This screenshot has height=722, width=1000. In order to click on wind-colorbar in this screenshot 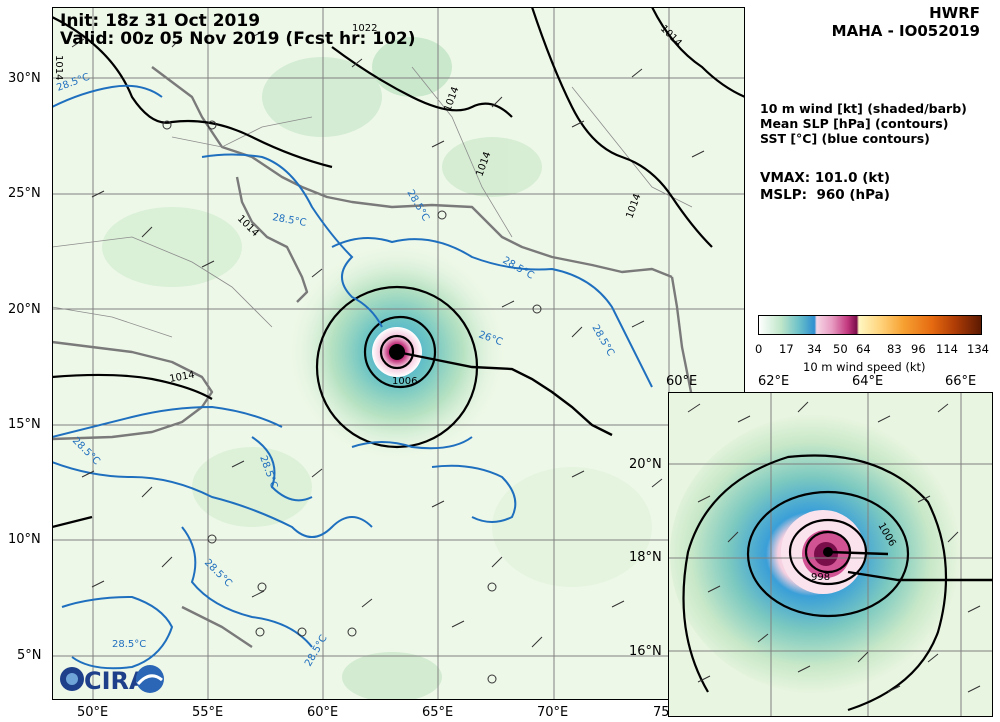, I will do `click(870, 325)`.